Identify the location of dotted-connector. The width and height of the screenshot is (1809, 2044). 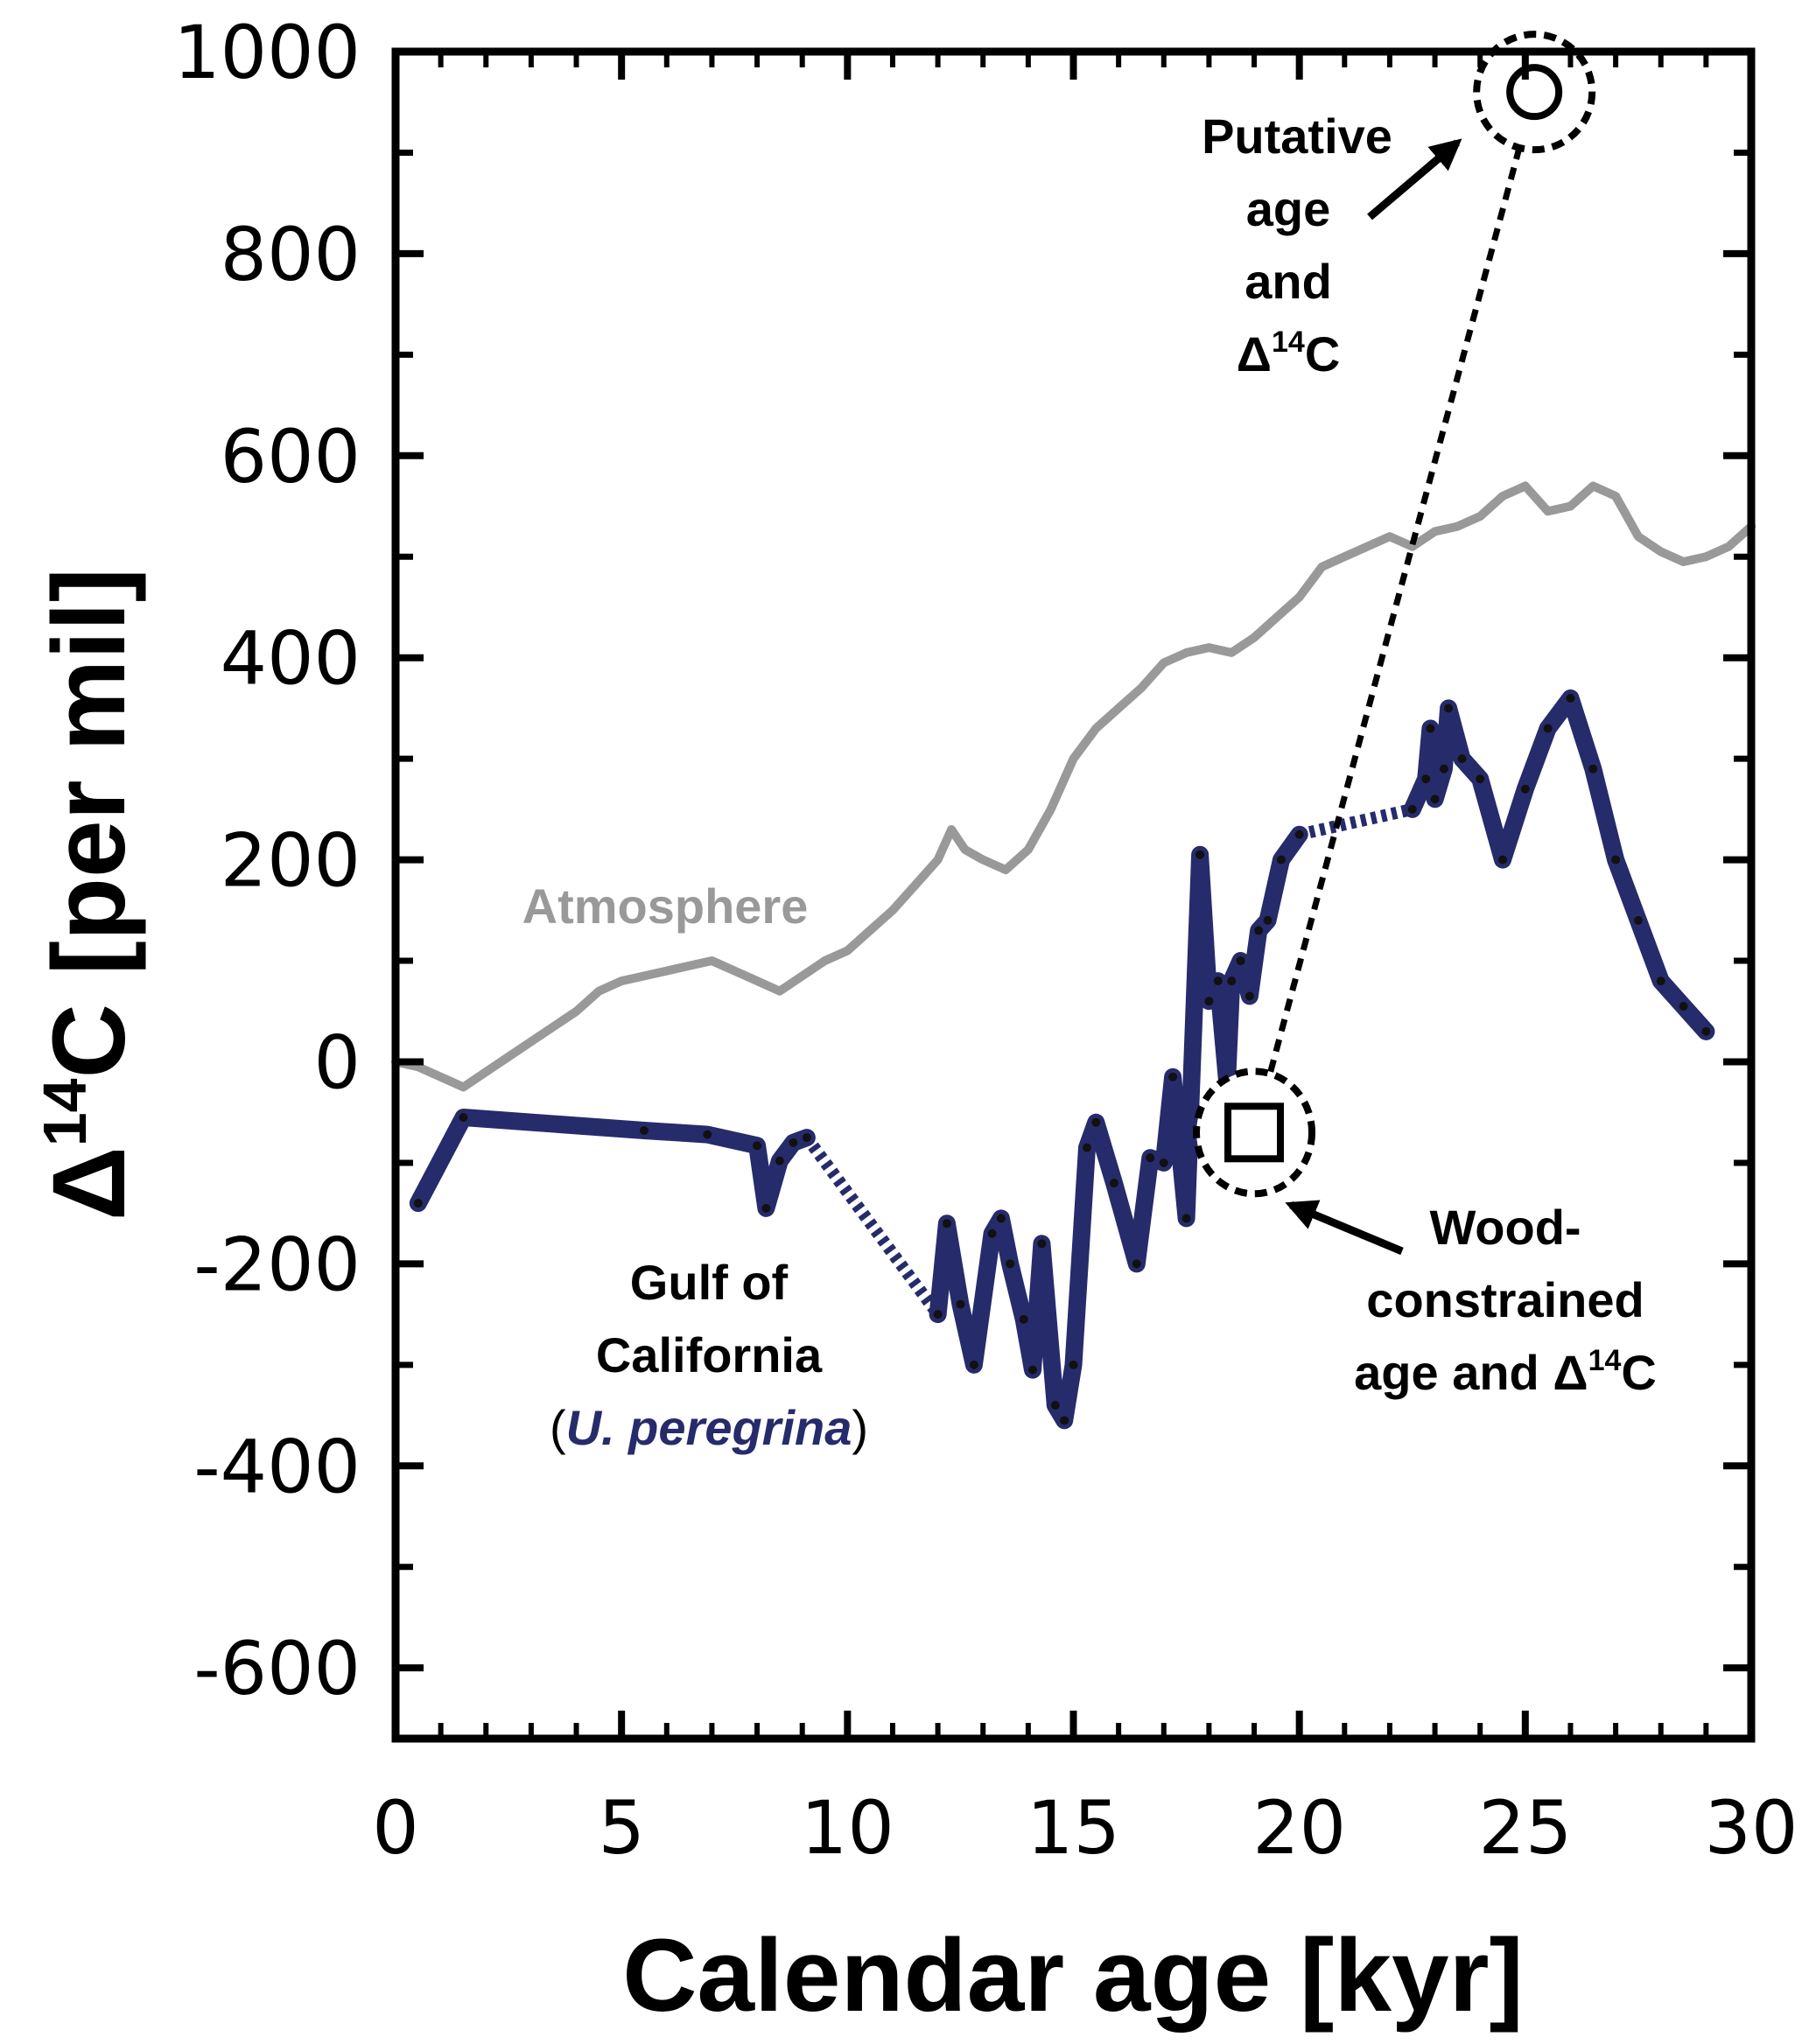
(1394, 612).